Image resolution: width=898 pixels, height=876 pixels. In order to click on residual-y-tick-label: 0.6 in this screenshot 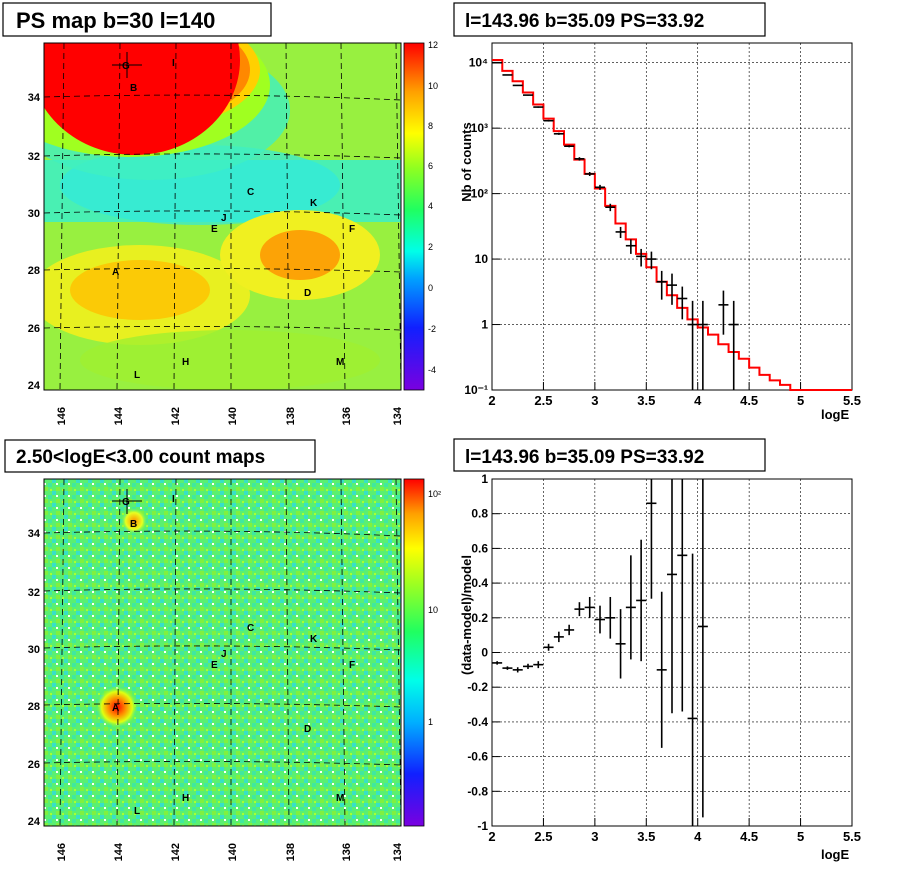, I will do `click(479, 548)`.